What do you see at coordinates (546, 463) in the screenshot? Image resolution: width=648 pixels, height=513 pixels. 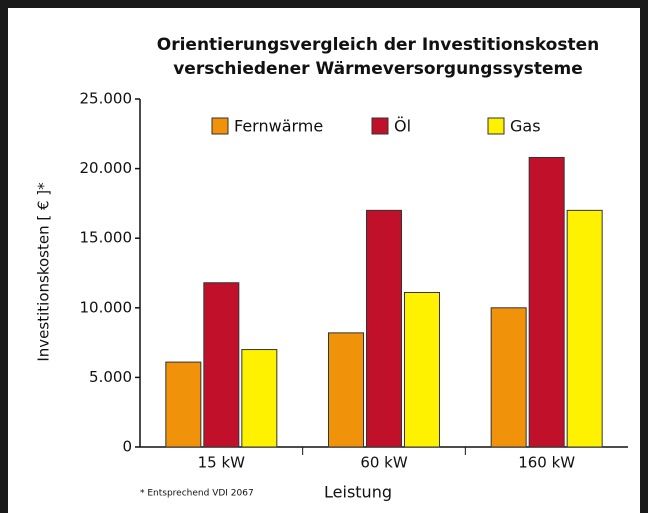 I see `x-tick-label: 160 kW` at bounding box center [546, 463].